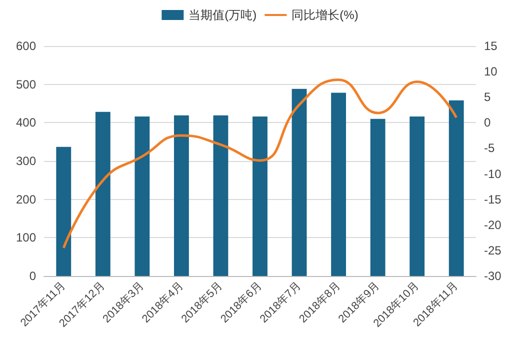 The image size is (520, 360). What do you see at coordinates (487, 123) in the screenshot?
I see `y2-tick-label: 0` at bounding box center [487, 123].